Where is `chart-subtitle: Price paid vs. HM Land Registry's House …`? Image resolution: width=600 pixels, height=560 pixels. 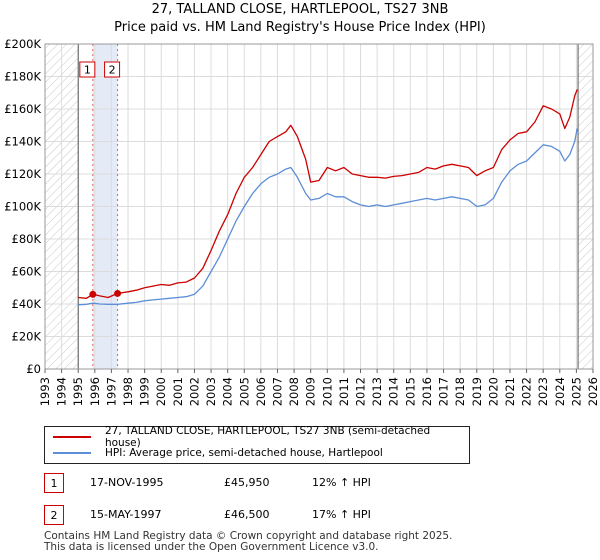
chart-subtitle: Price paid vs. HM Land Registry's House … is located at coordinates (300, 27).